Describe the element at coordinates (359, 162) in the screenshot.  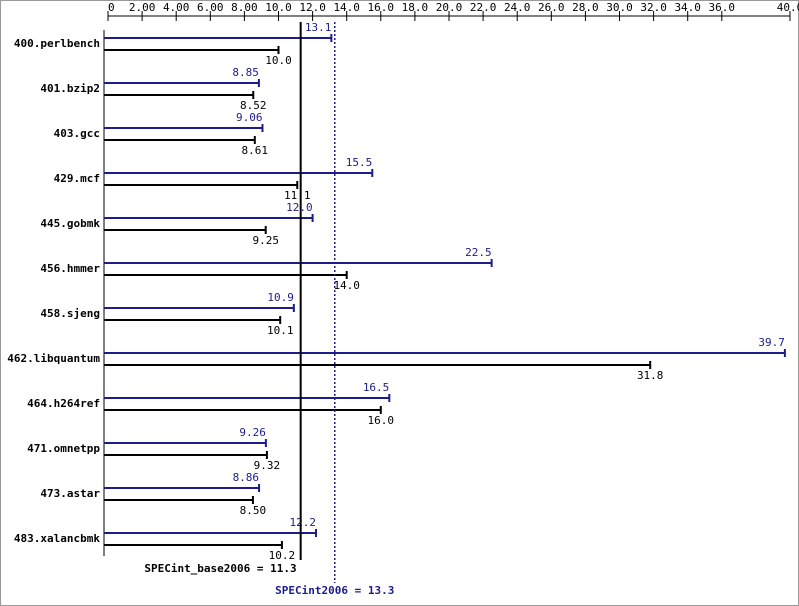
I see `value-label: 15.5` at that location.